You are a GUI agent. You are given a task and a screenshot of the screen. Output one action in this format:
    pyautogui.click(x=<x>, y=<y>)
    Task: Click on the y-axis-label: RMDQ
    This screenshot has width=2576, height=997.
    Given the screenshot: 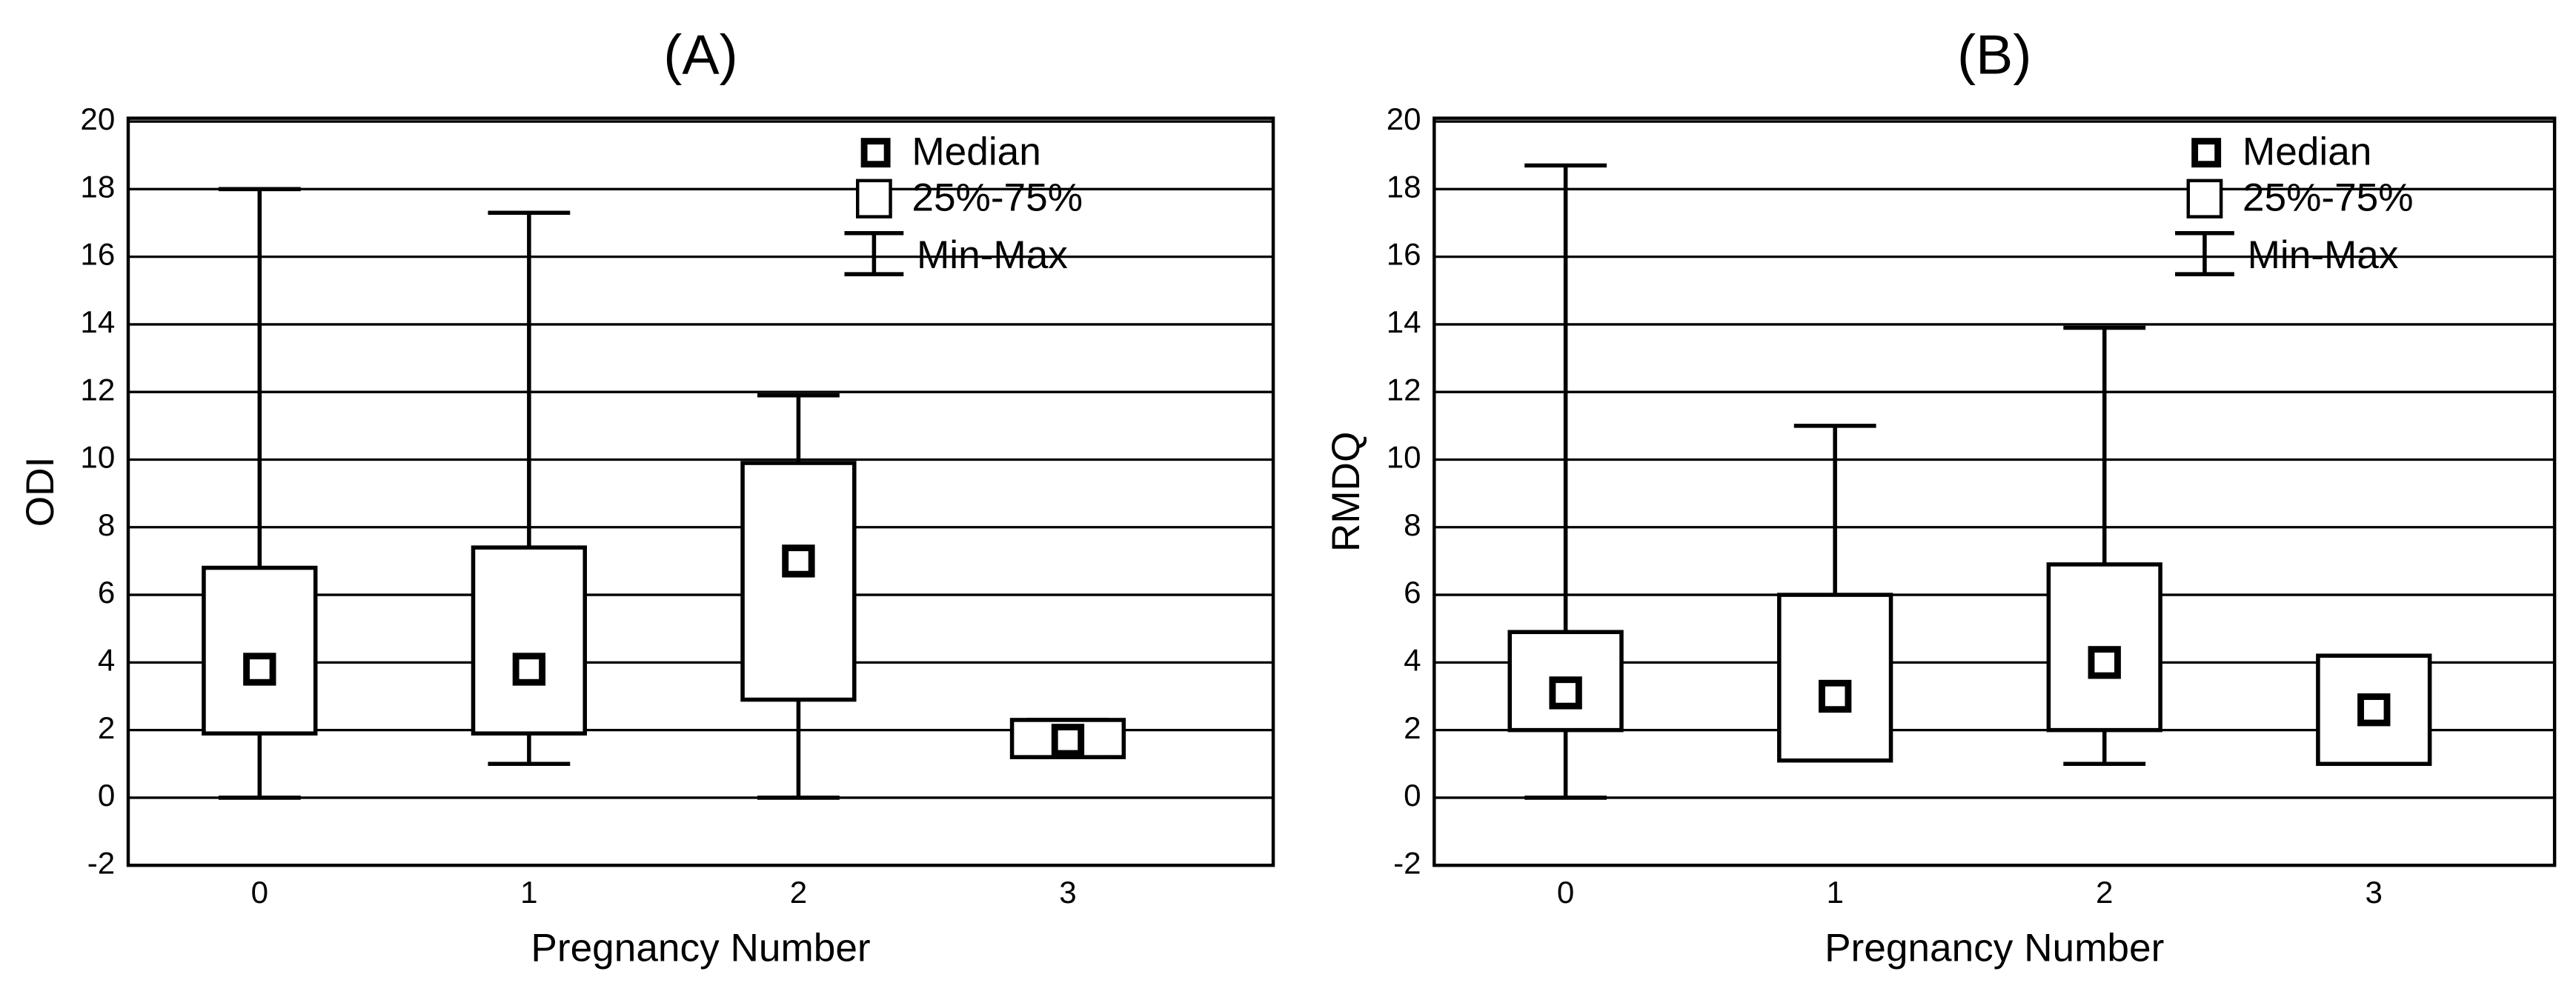 What is the action you would take?
    pyautogui.click(x=1346, y=493)
    